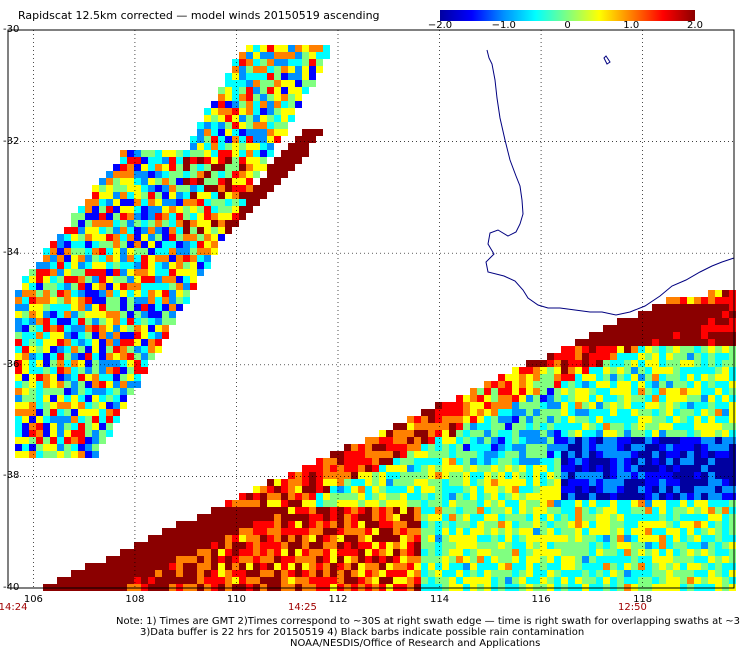  Describe the element at coordinates (607, 60) in the screenshot. I see `coastline-island` at that location.